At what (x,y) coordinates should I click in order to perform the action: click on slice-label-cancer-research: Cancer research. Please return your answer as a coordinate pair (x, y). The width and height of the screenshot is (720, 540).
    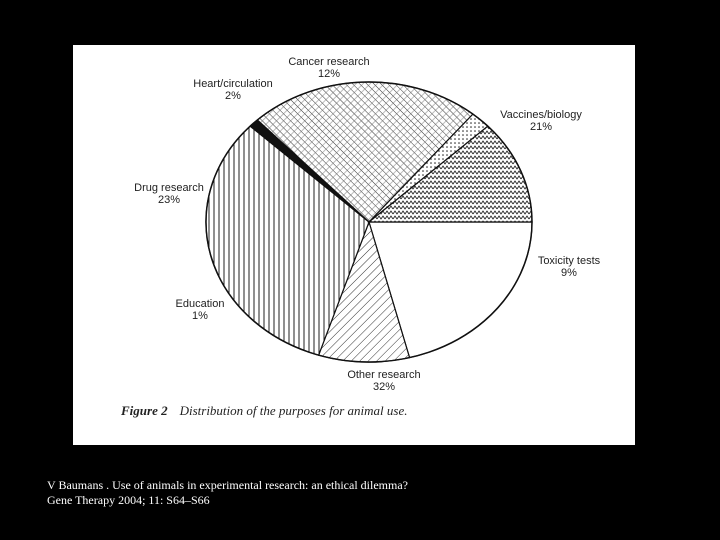
    Looking at the image, I should click on (328, 62).